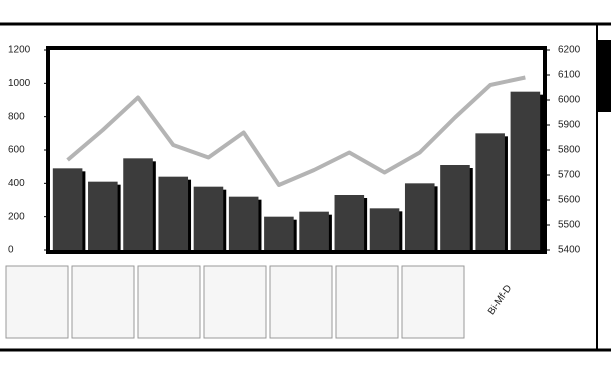 The image size is (611, 385). Describe the element at coordinates (16, 116) in the screenshot. I see `y-tick-label: 800` at that location.